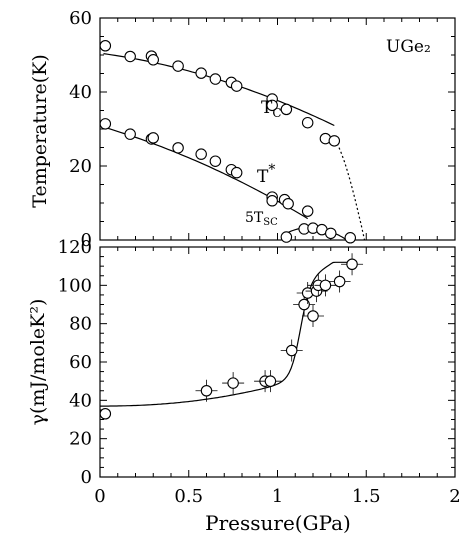  I want to click on x-tick-label: 1.5, so click(366, 496).